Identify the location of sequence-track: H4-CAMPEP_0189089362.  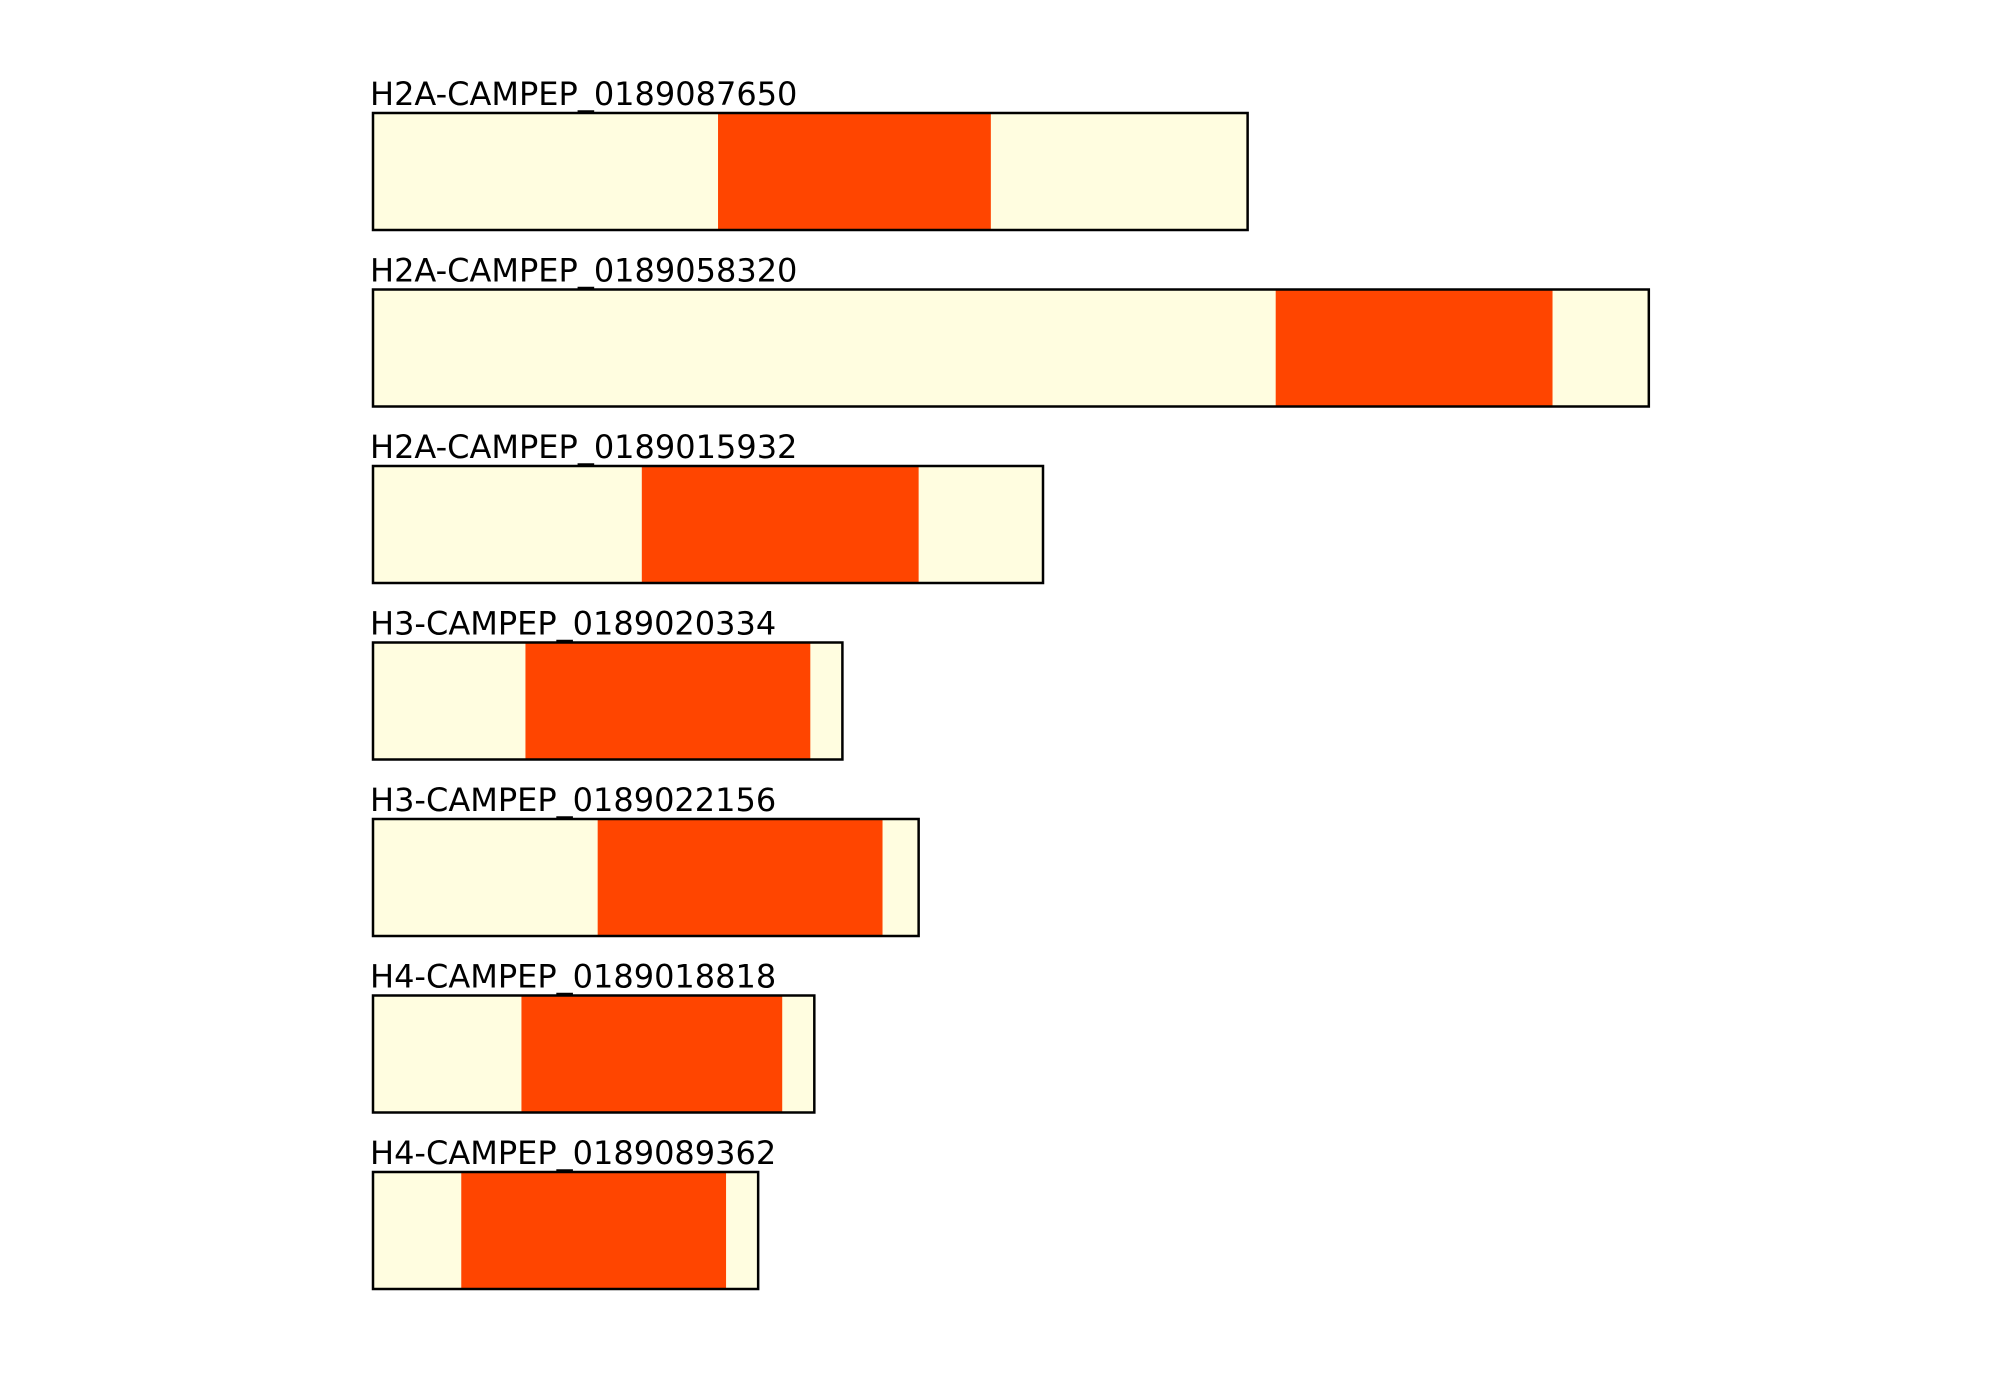
(573, 1212).